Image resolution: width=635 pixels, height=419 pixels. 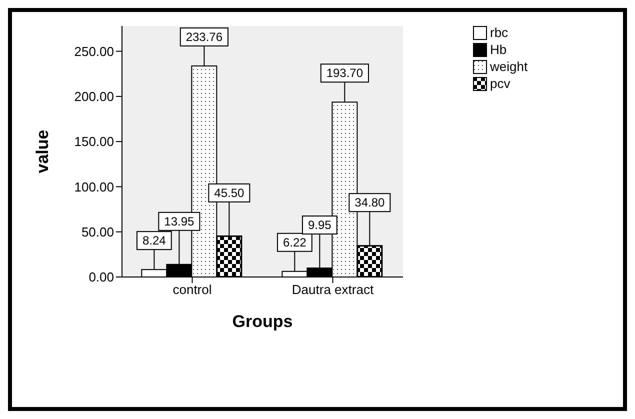 I want to click on data-label: 34.80, so click(x=370, y=203).